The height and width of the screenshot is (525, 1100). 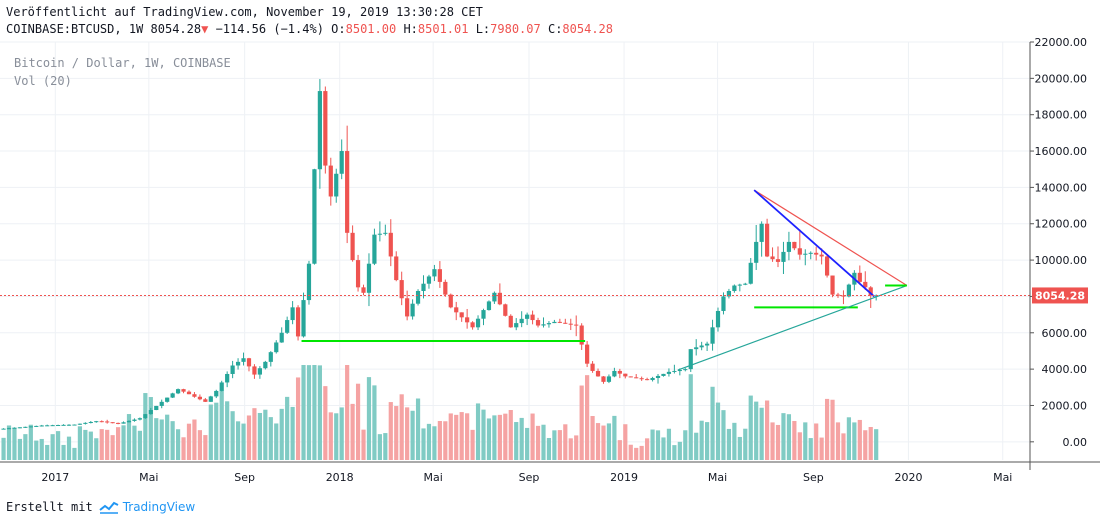 What do you see at coordinates (1061, 115) in the screenshot?
I see `y-tick-label: 18000.00` at bounding box center [1061, 115].